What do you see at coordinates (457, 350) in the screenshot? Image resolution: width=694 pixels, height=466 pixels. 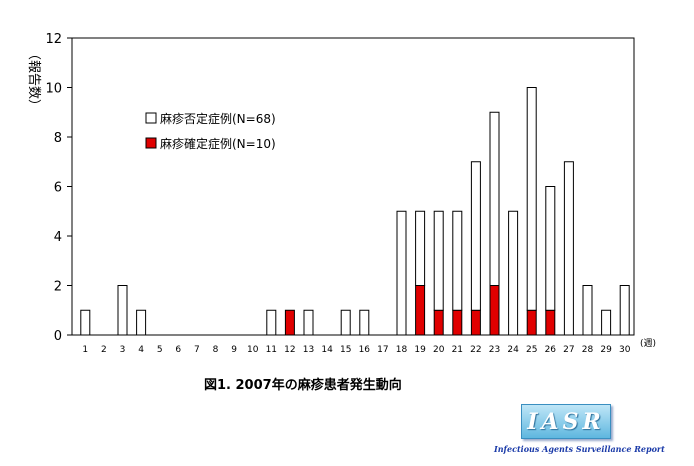 I see `x-tick-label: 21` at bounding box center [457, 350].